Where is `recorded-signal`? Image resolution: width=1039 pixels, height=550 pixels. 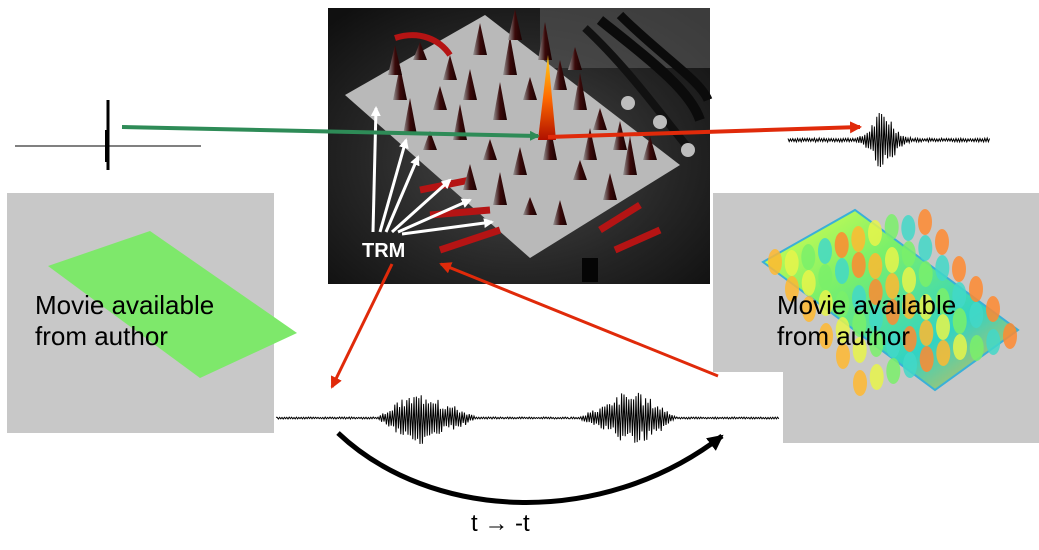
recorded-signal is located at coordinates (527, 418).